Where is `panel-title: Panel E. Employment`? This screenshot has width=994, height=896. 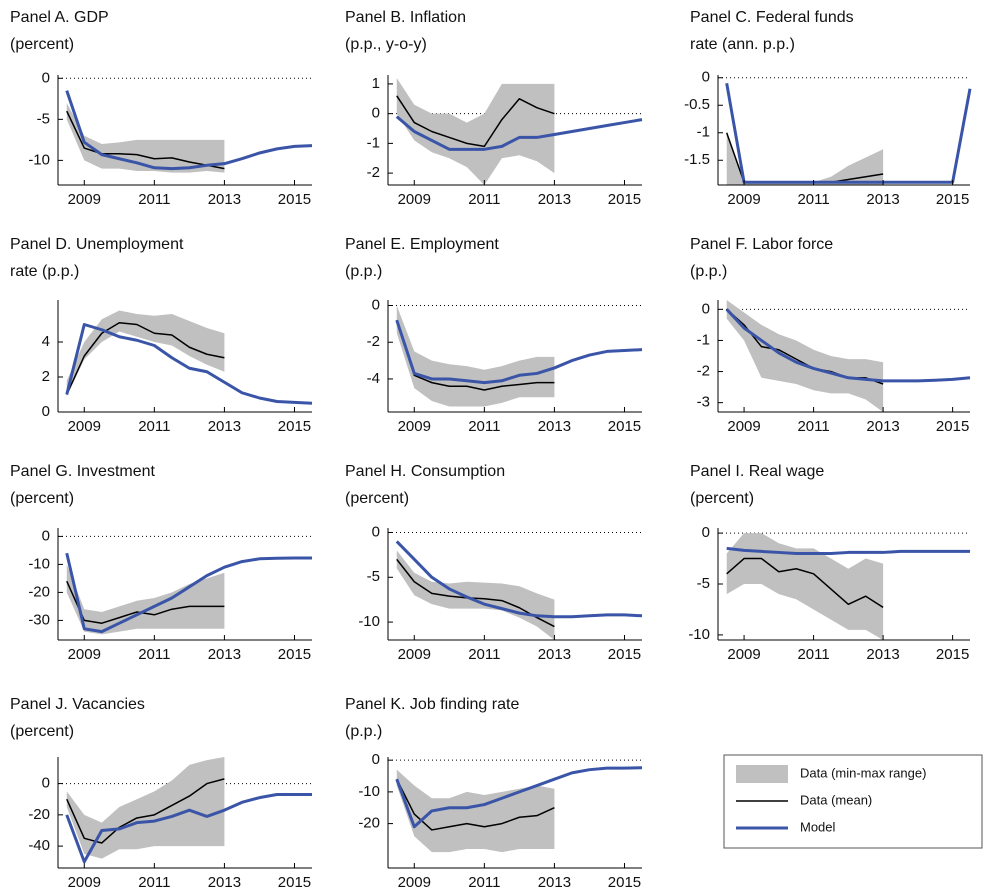 panel-title: Panel E. Employment is located at coordinates (422, 244).